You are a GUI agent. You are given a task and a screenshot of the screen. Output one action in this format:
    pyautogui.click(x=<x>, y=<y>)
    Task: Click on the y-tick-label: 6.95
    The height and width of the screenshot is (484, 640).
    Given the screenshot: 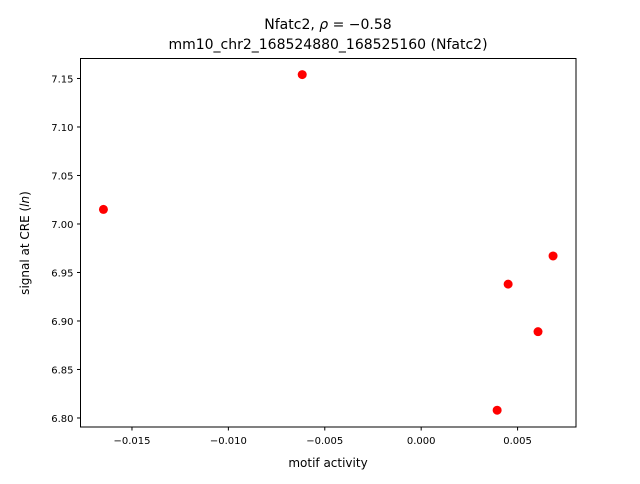 What is the action you would take?
    pyautogui.click(x=62, y=273)
    